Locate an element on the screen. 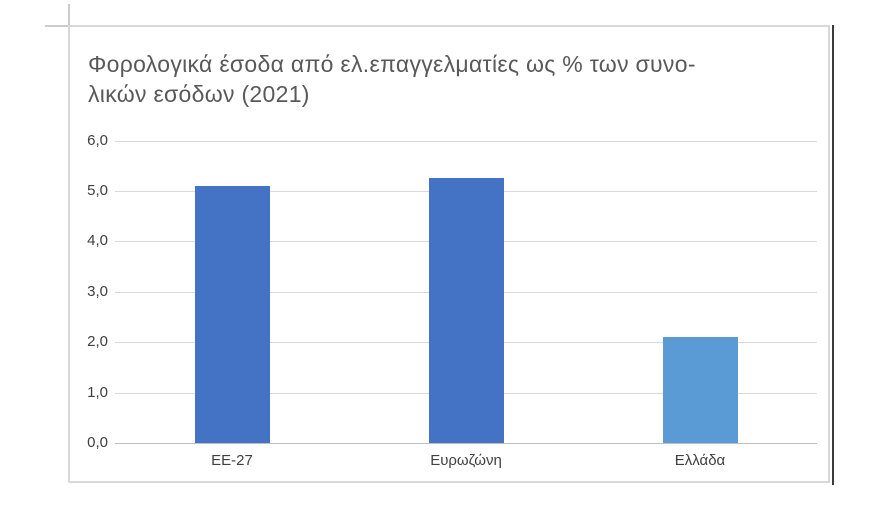 The image size is (880, 508). y-axis-tick-label-1,0: 1,0 is located at coordinates (97, 392).